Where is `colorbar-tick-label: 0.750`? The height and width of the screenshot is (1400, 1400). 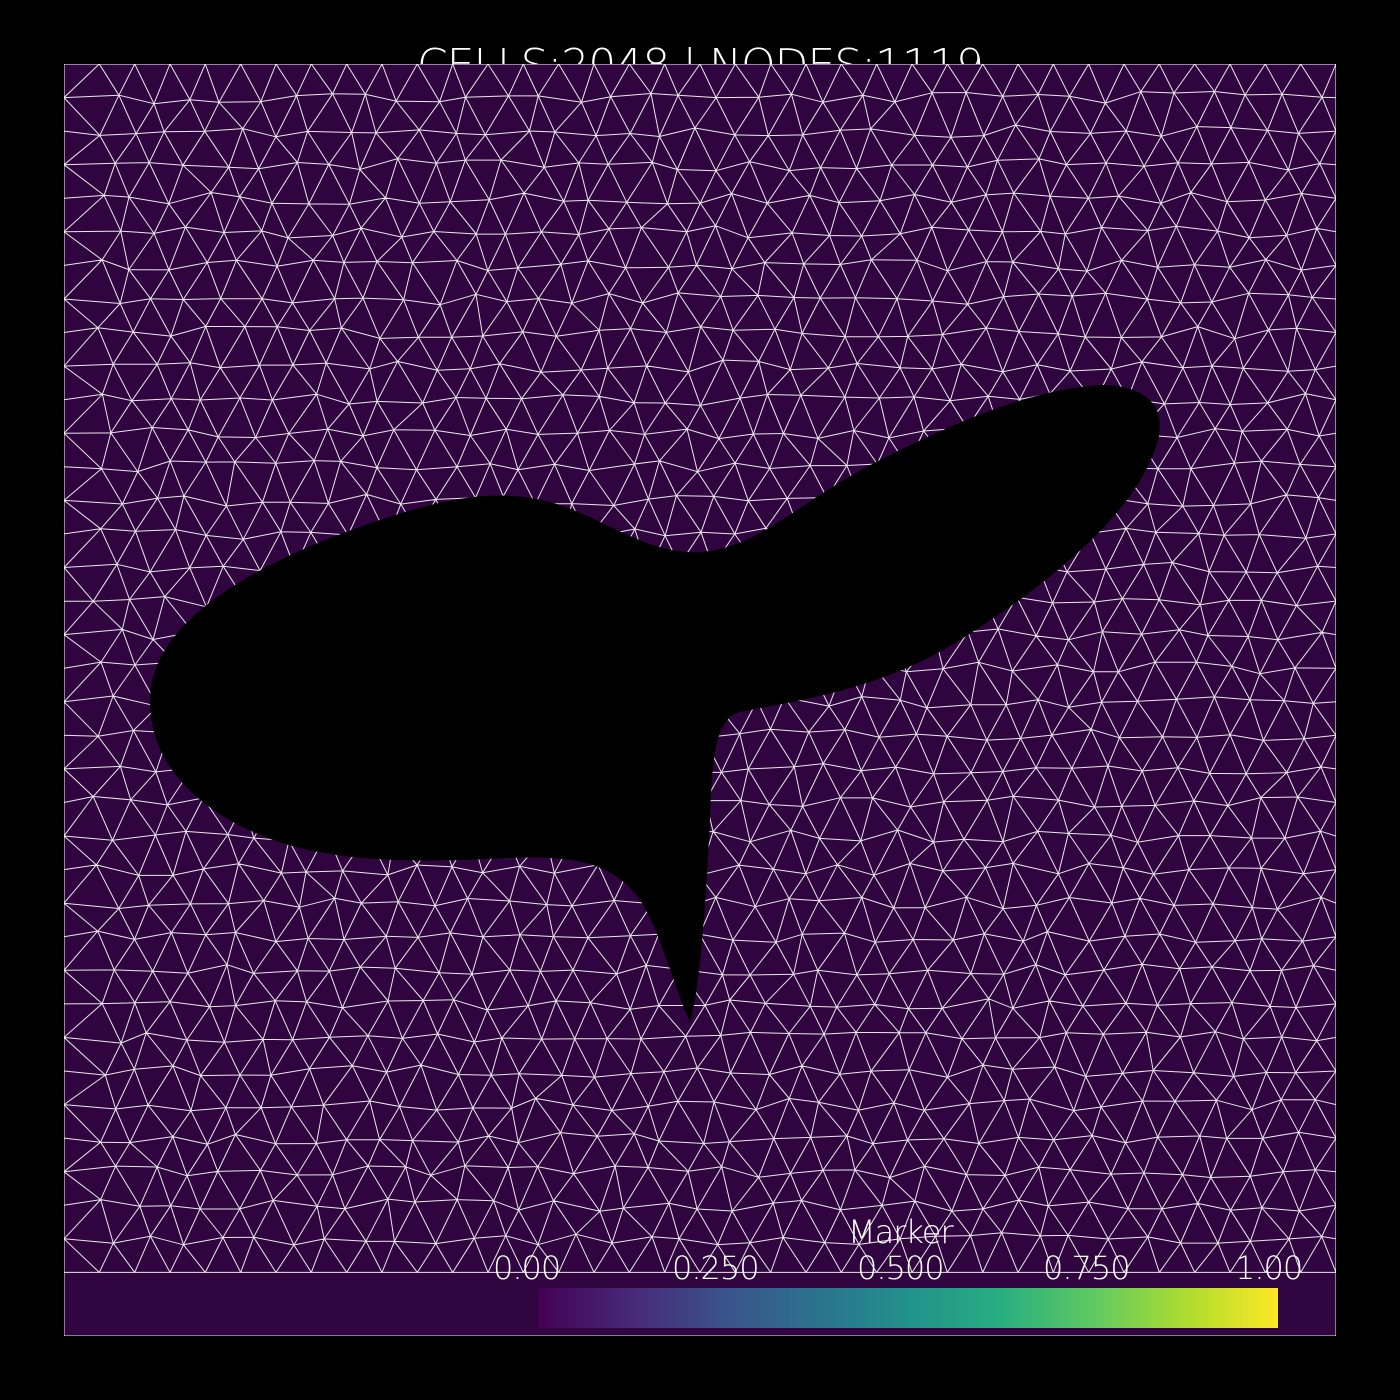 colorbar-tick-label: 0.750 is located at coordinates (1087, 1268).